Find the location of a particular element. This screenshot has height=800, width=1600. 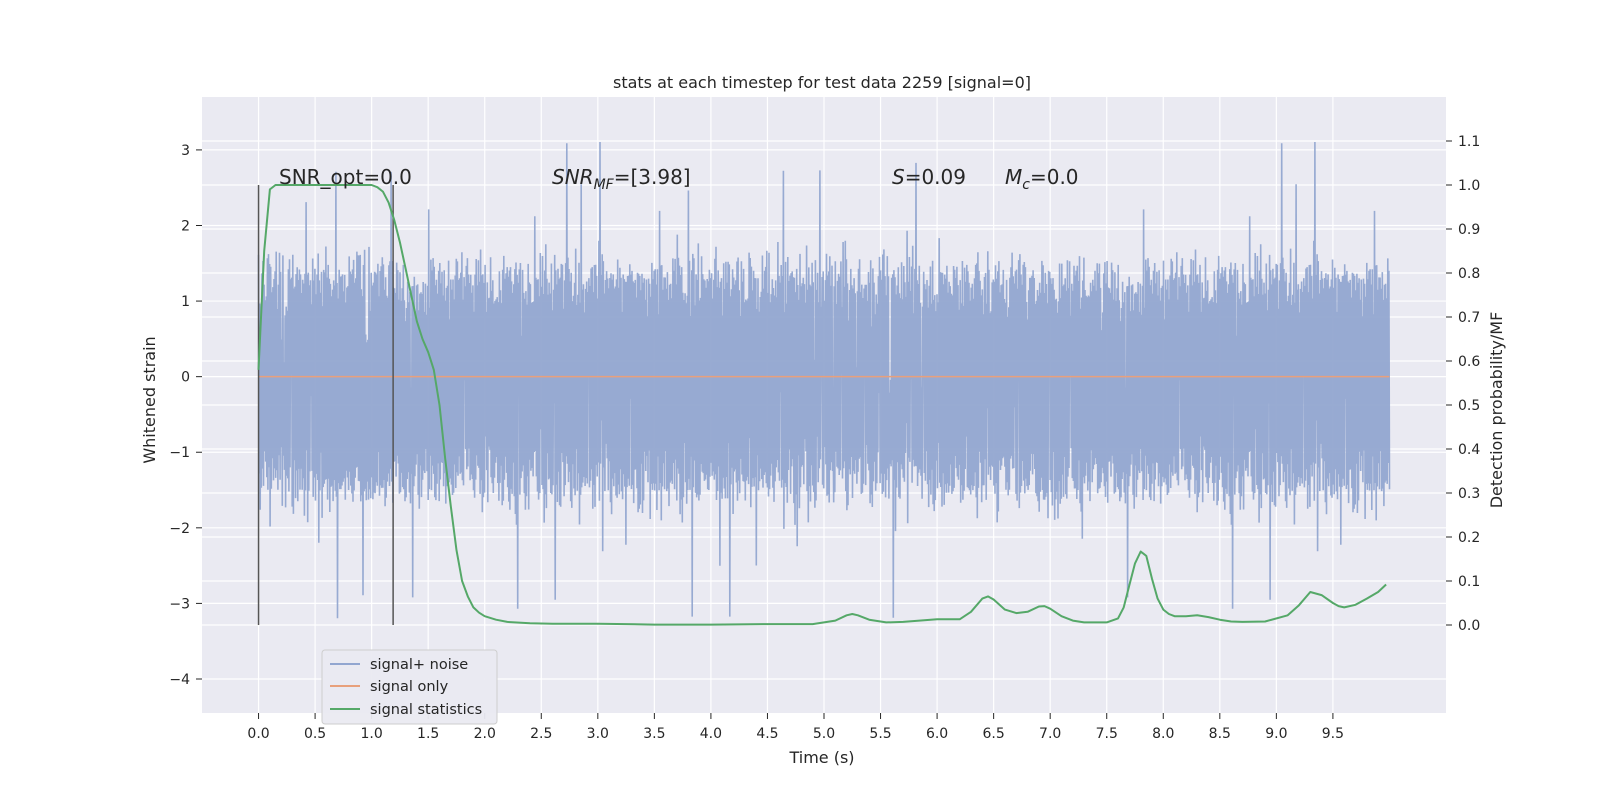

mc-value: =0.0 is located at coordinates (1054, 177).